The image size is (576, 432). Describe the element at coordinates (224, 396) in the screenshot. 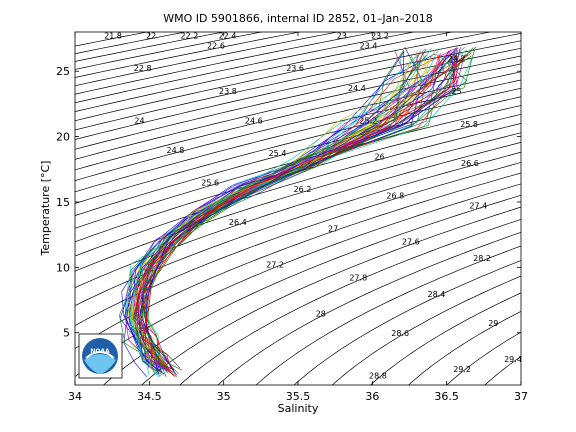

I see `x-tick-label: 35` at that location.